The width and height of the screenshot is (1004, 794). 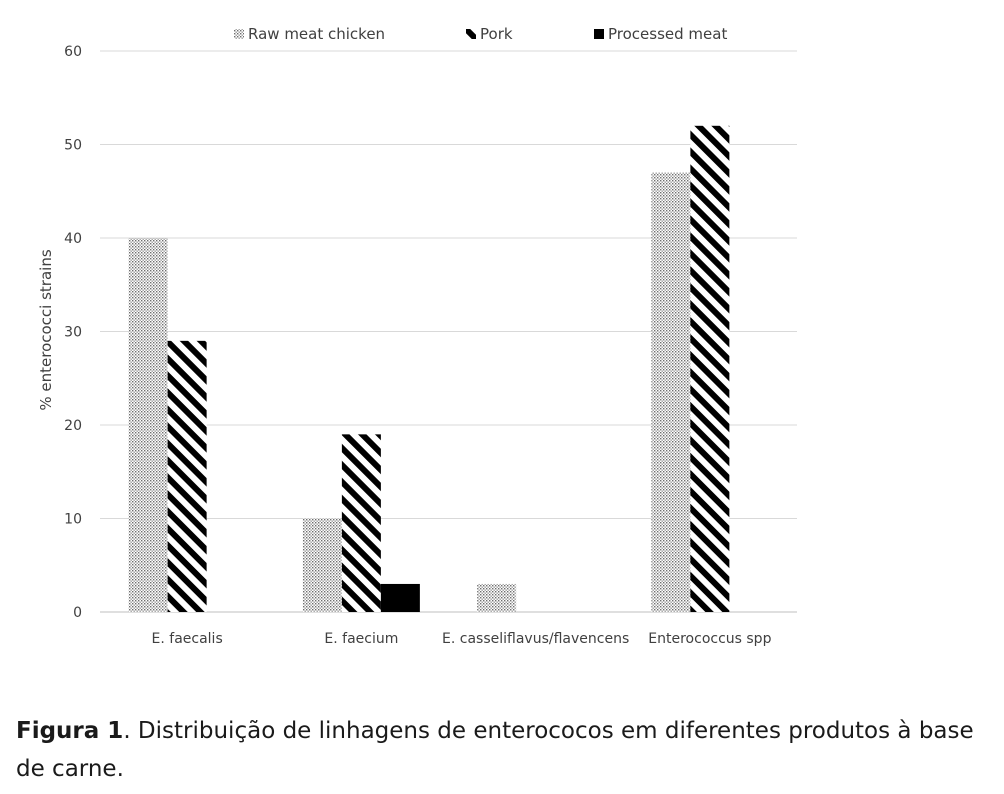 I want to click on y-tick-label: 50, so click(x=73, y=146).